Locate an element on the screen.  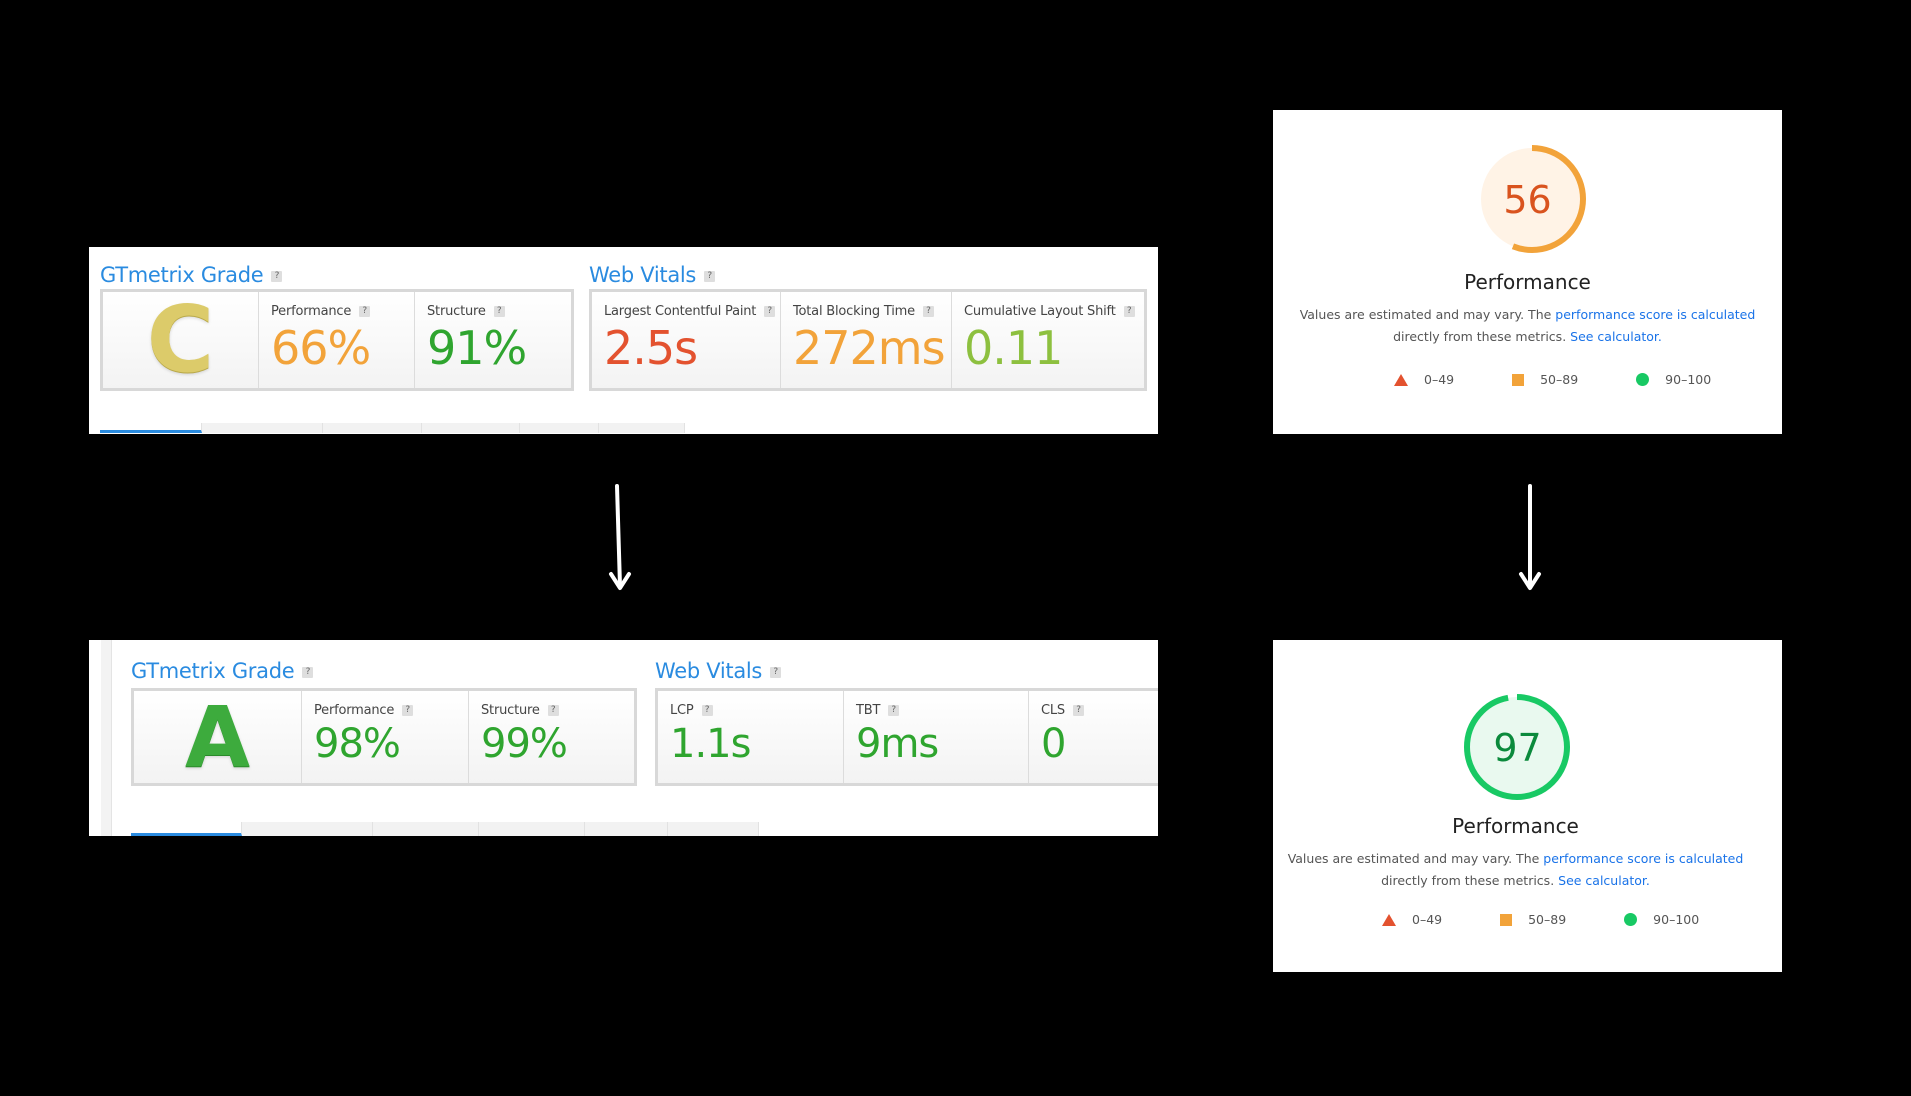
structure-metric: Structure? 91% is located at coordinates (493, 340).